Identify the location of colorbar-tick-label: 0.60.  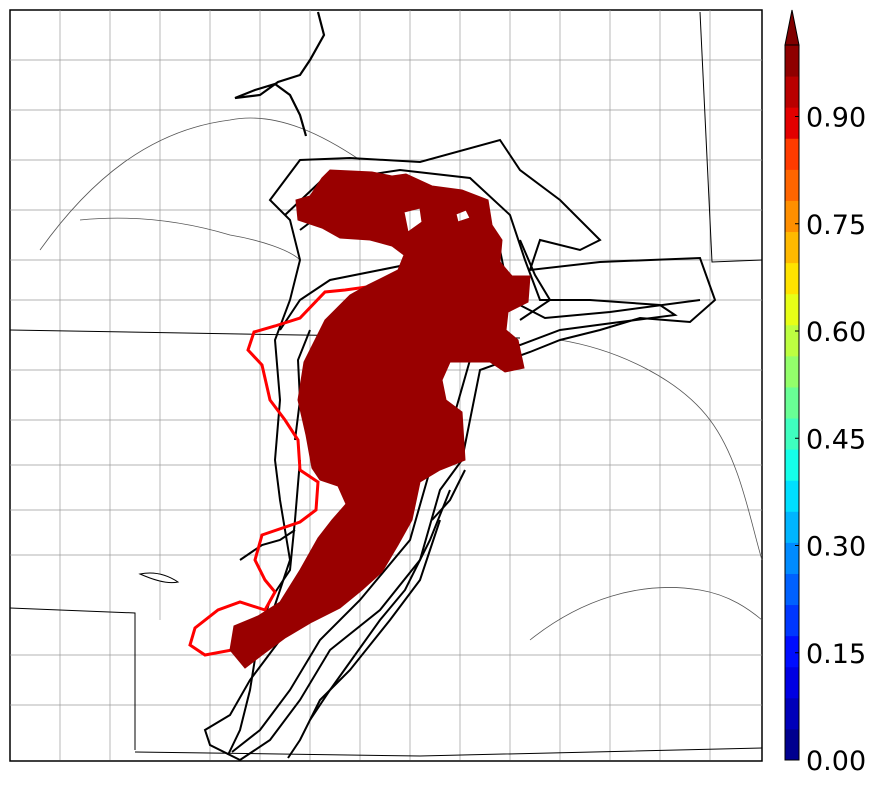
(836, 332).